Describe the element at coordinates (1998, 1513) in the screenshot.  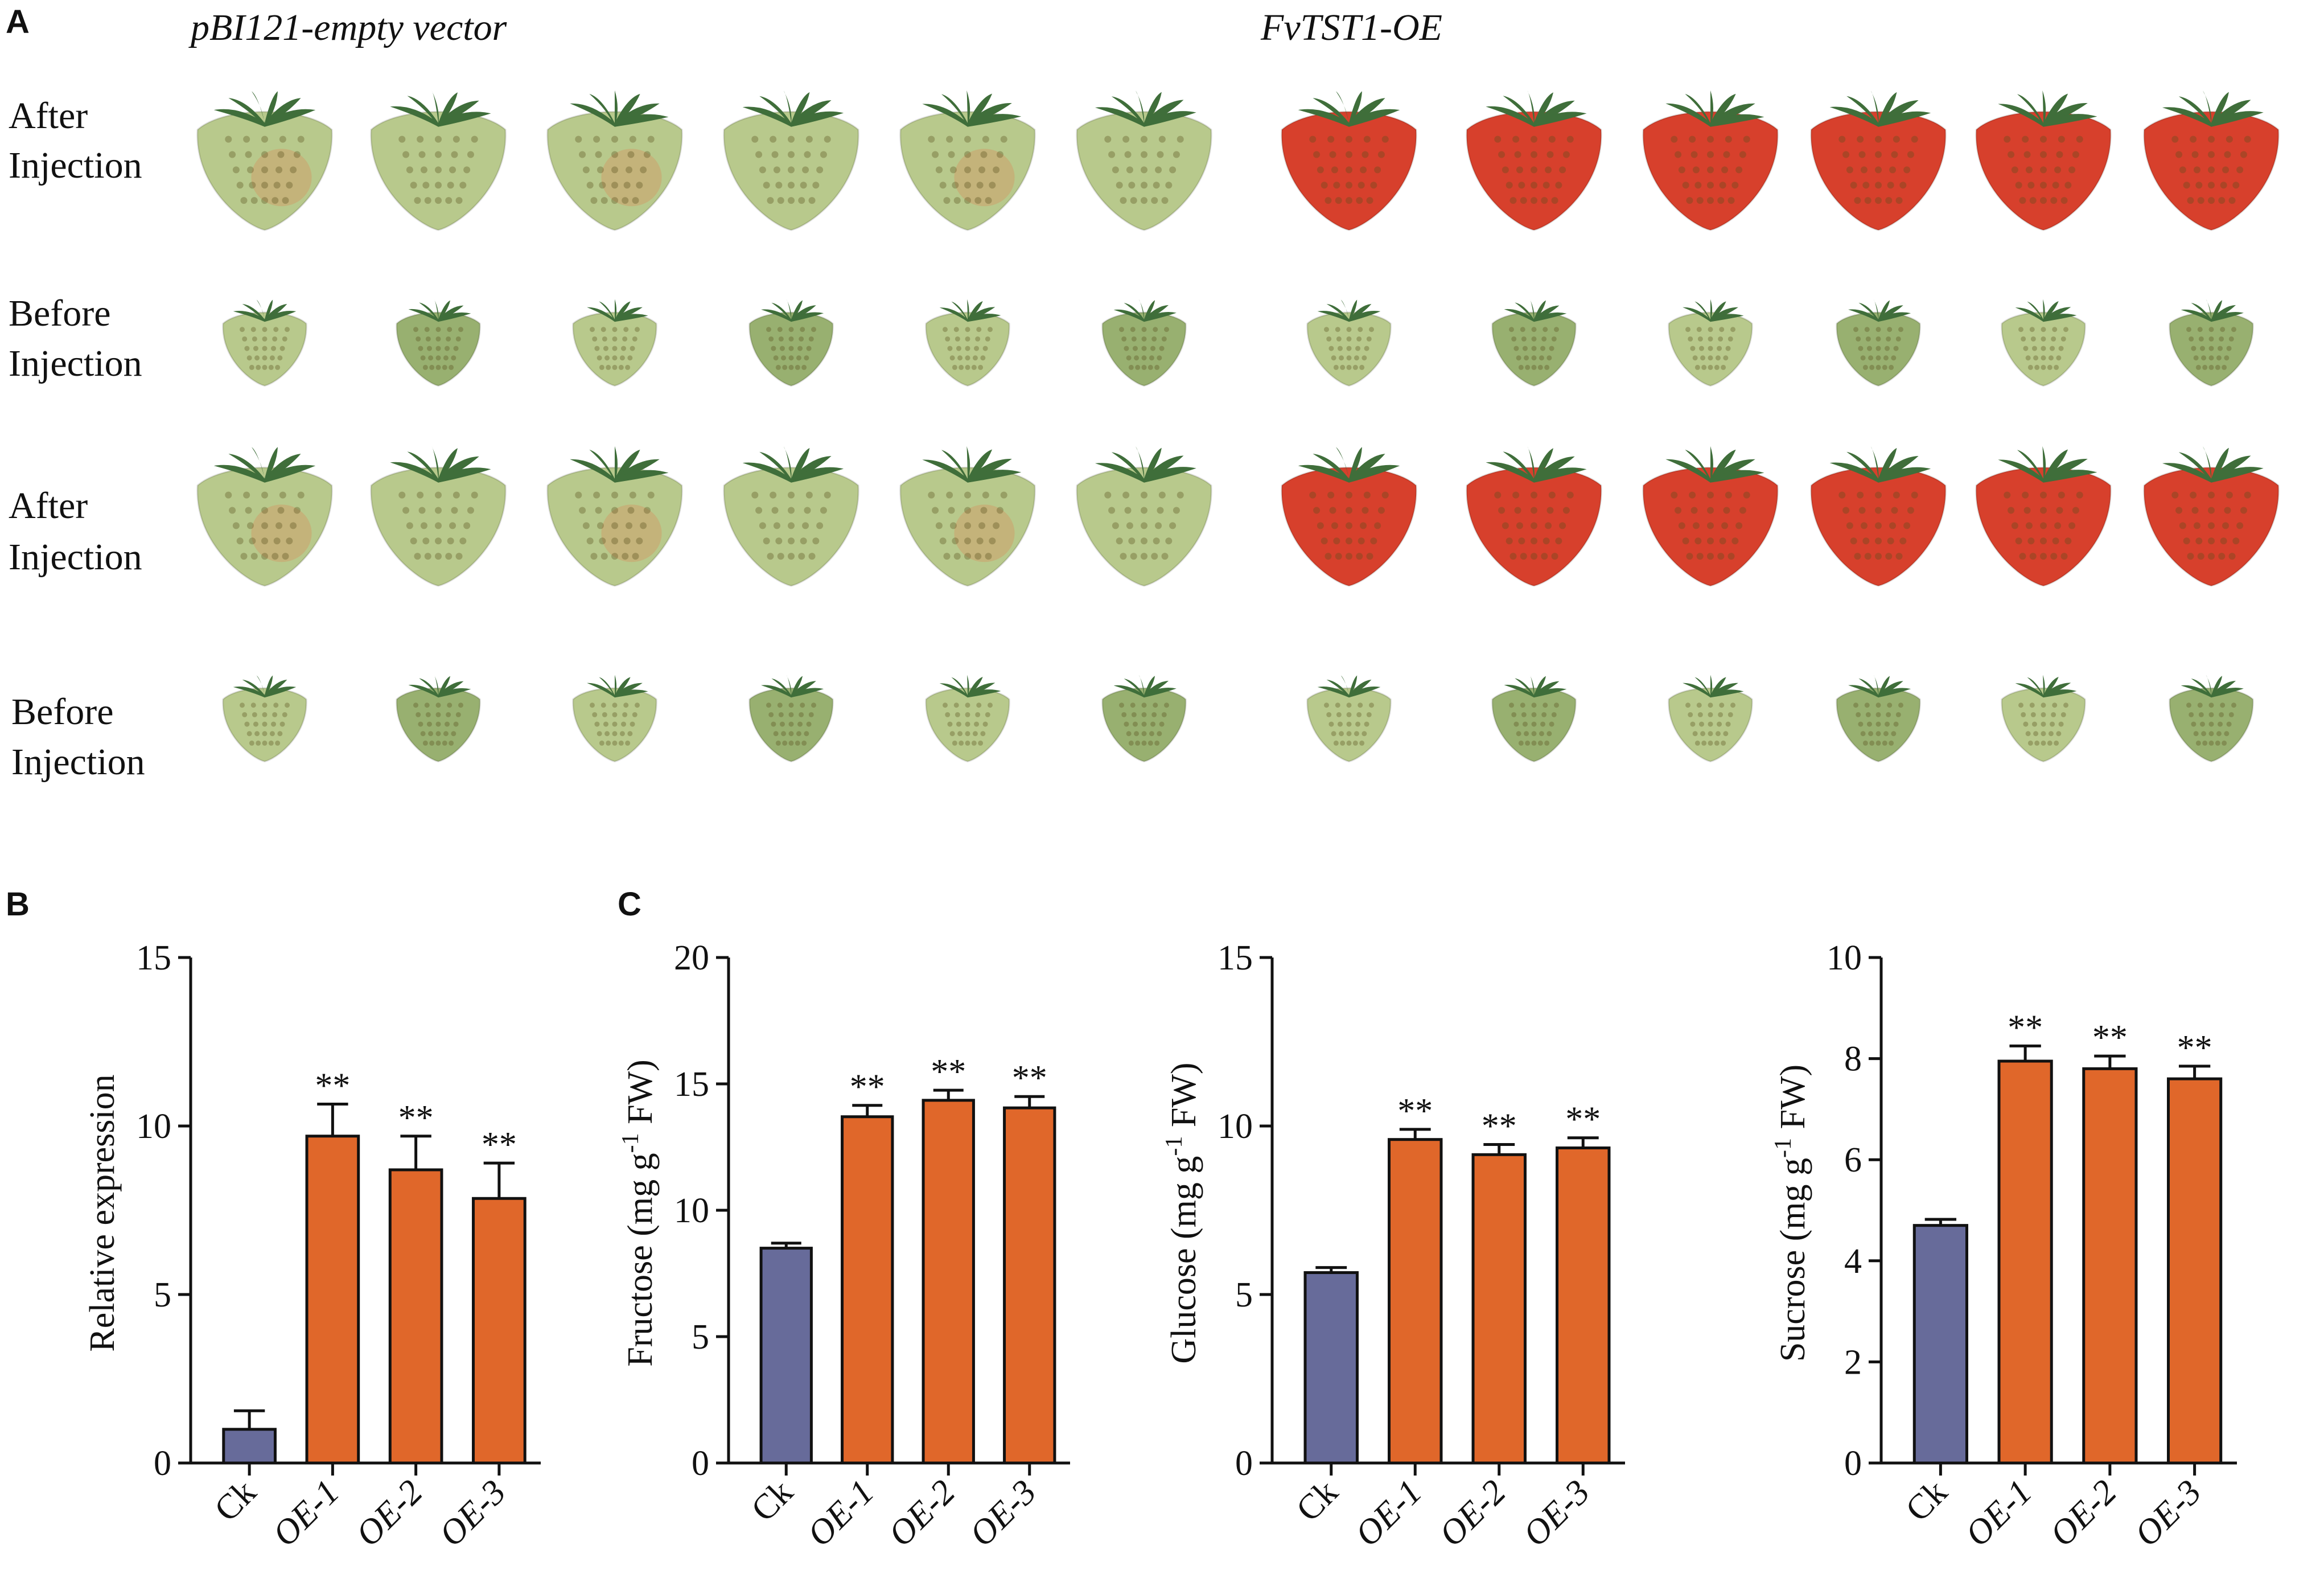
I see `x-category-label: OE-1` at that location.